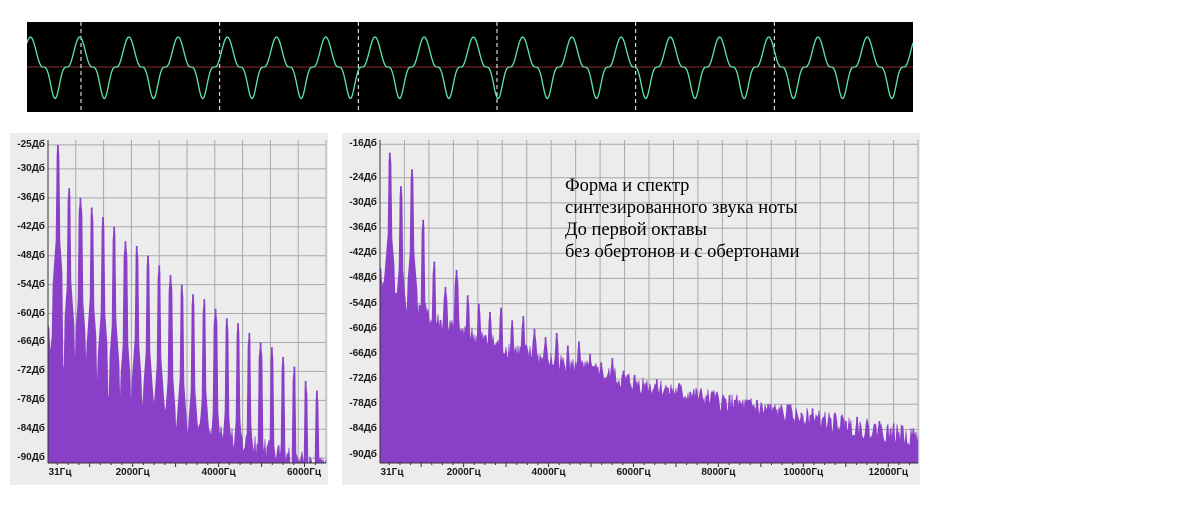 The width and height of the screenshot is (1180, 509). What do you see at coordinates (31, 144) in the screenshot?
I see `y-tick-label: -25Дб` at bounding box center [31, 144].